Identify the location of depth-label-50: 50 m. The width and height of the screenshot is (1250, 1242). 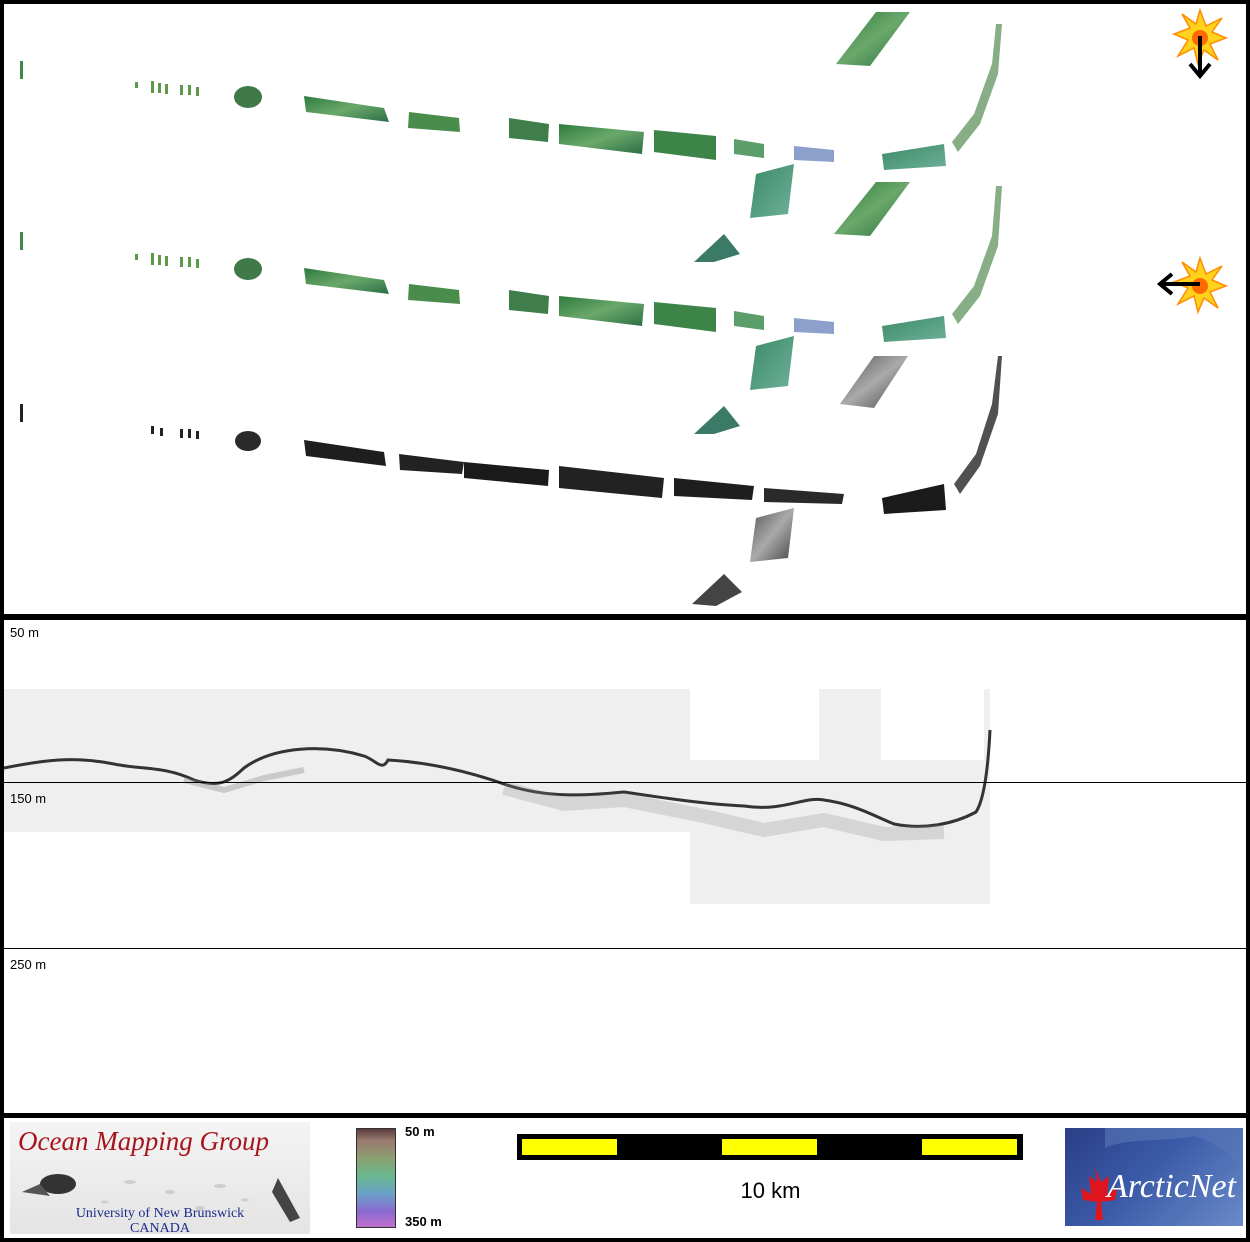
(24, 632).